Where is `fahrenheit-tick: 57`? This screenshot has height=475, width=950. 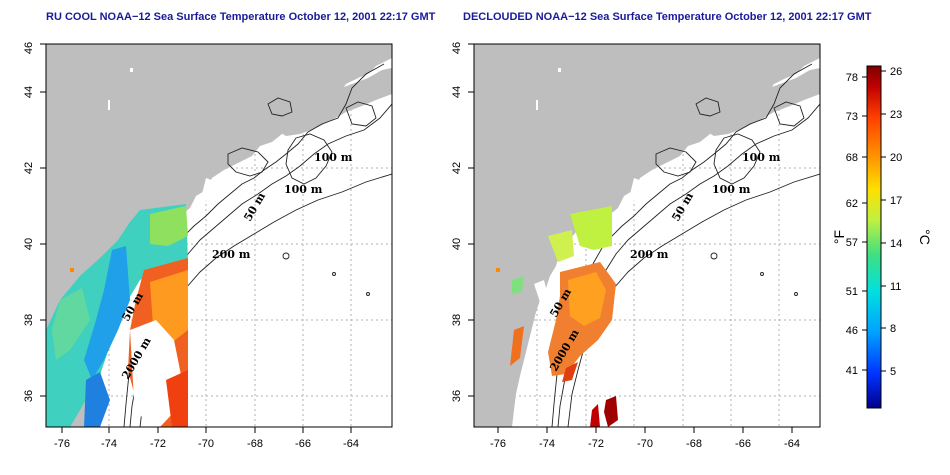 fahrenheit-tick: 57 is located at coordinates (852, 243).